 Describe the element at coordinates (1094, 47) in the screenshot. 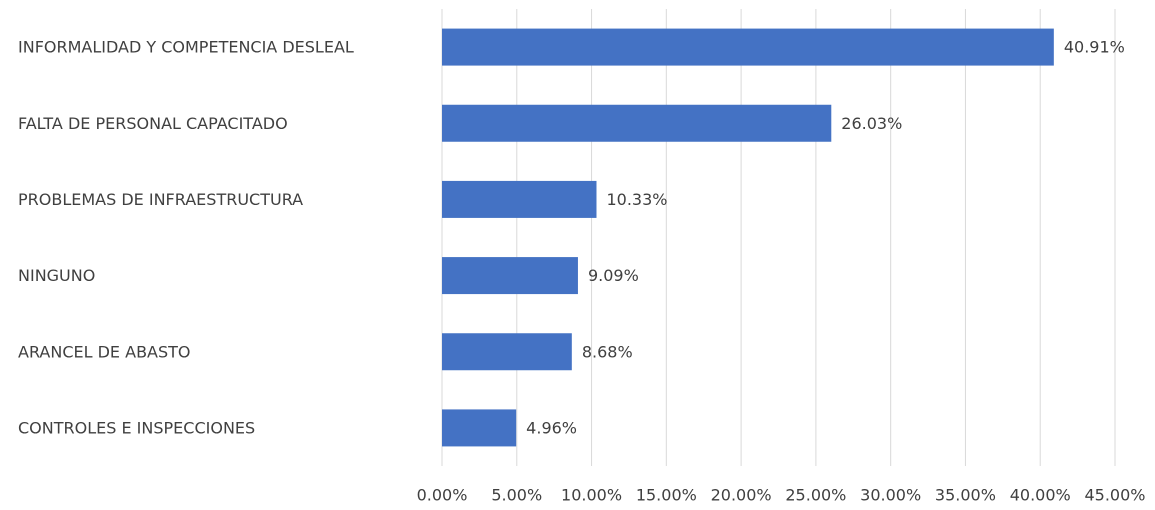

I see `value-label: 40.91%` at that location.